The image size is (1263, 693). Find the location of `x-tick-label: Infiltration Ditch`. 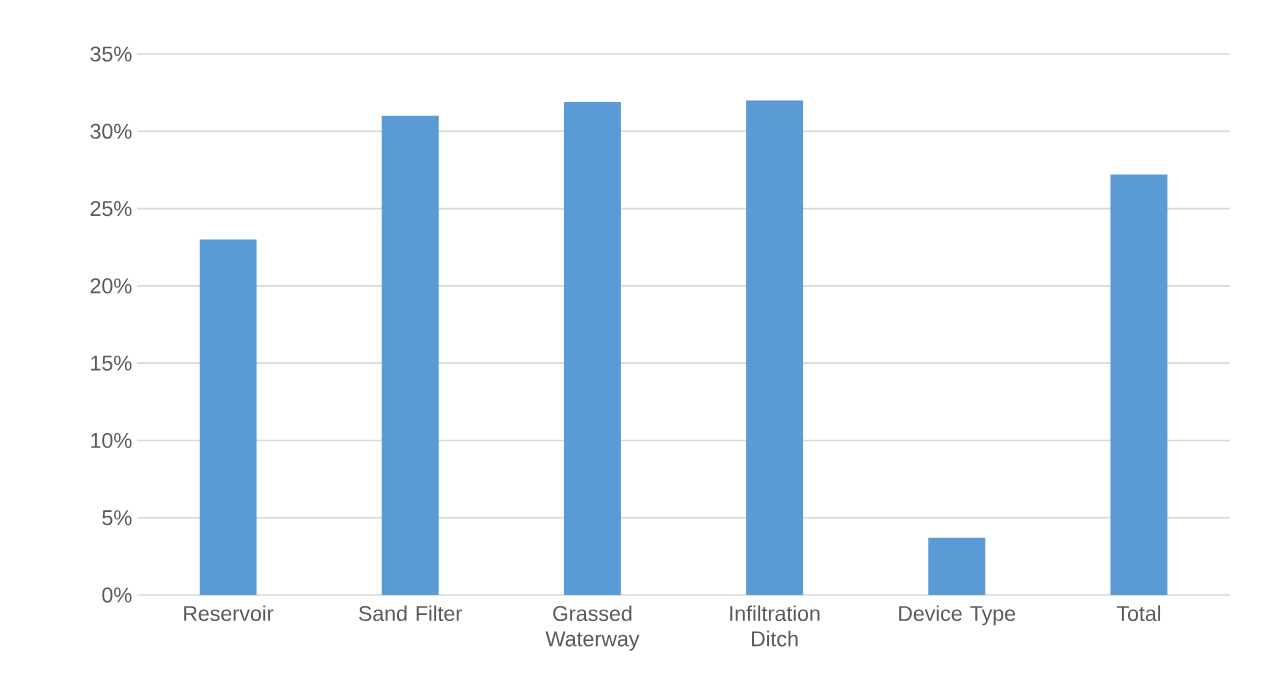

x-tick-label: Infiltration Ditch is located at coordinates (775, 626).